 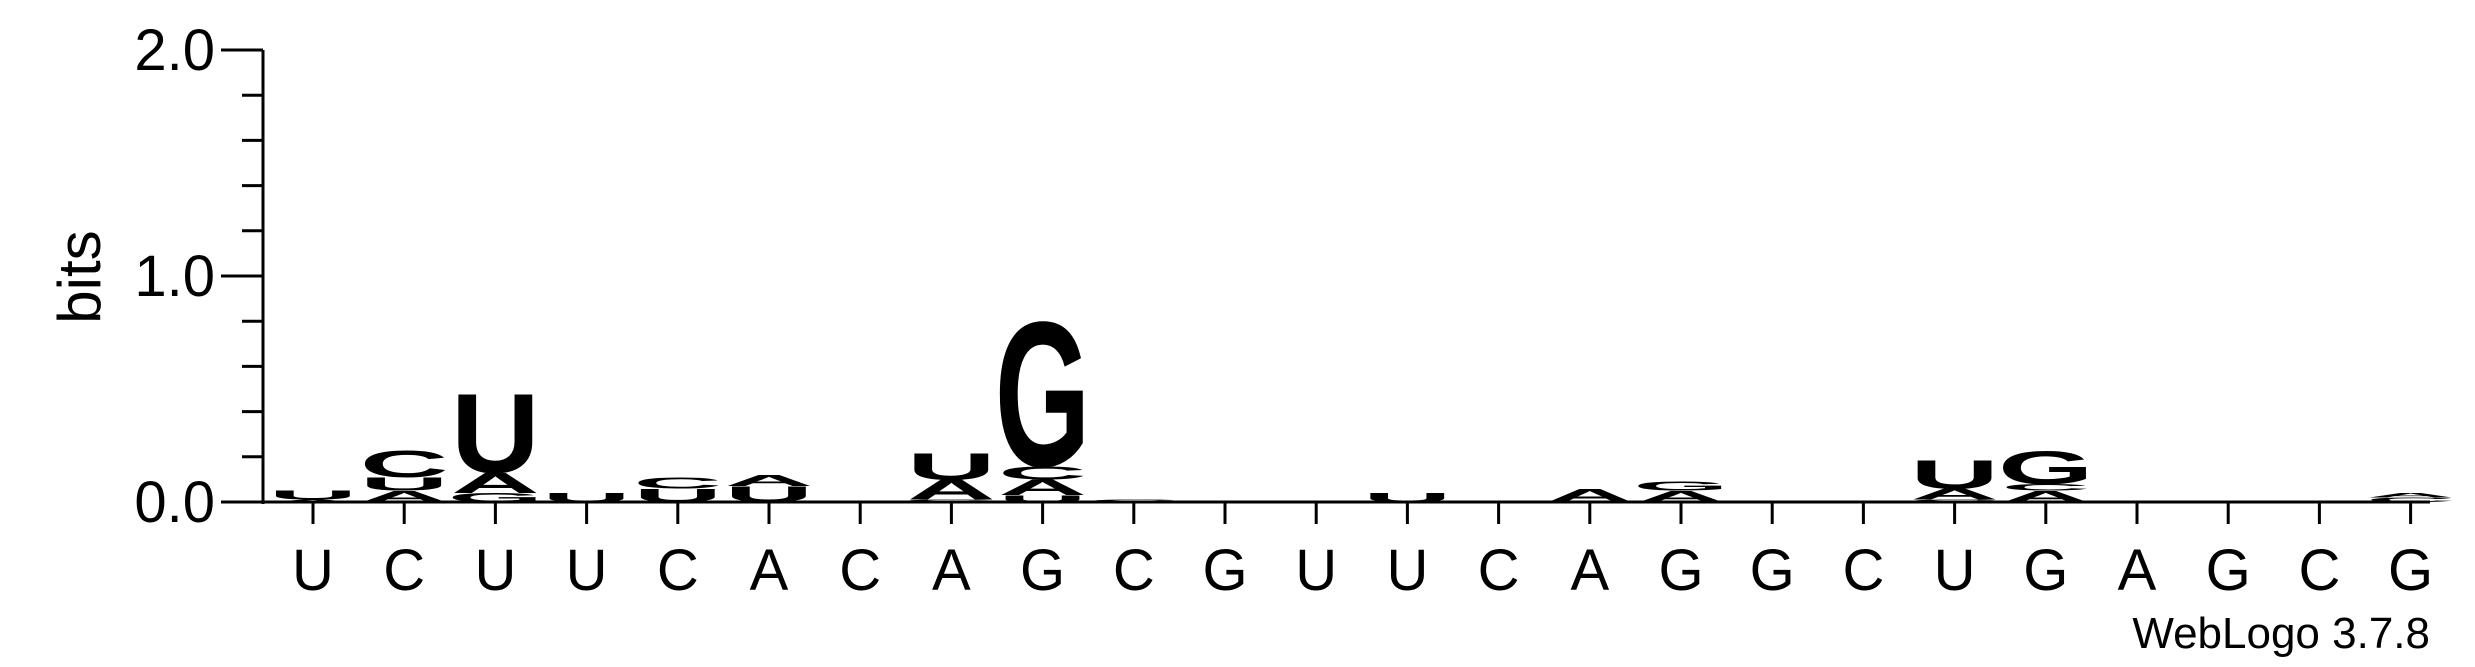 What do you see at coordinates (174, 276) in the screenshot?
I see `y-tick-label: 1.0` at bounding box center [174, 276].